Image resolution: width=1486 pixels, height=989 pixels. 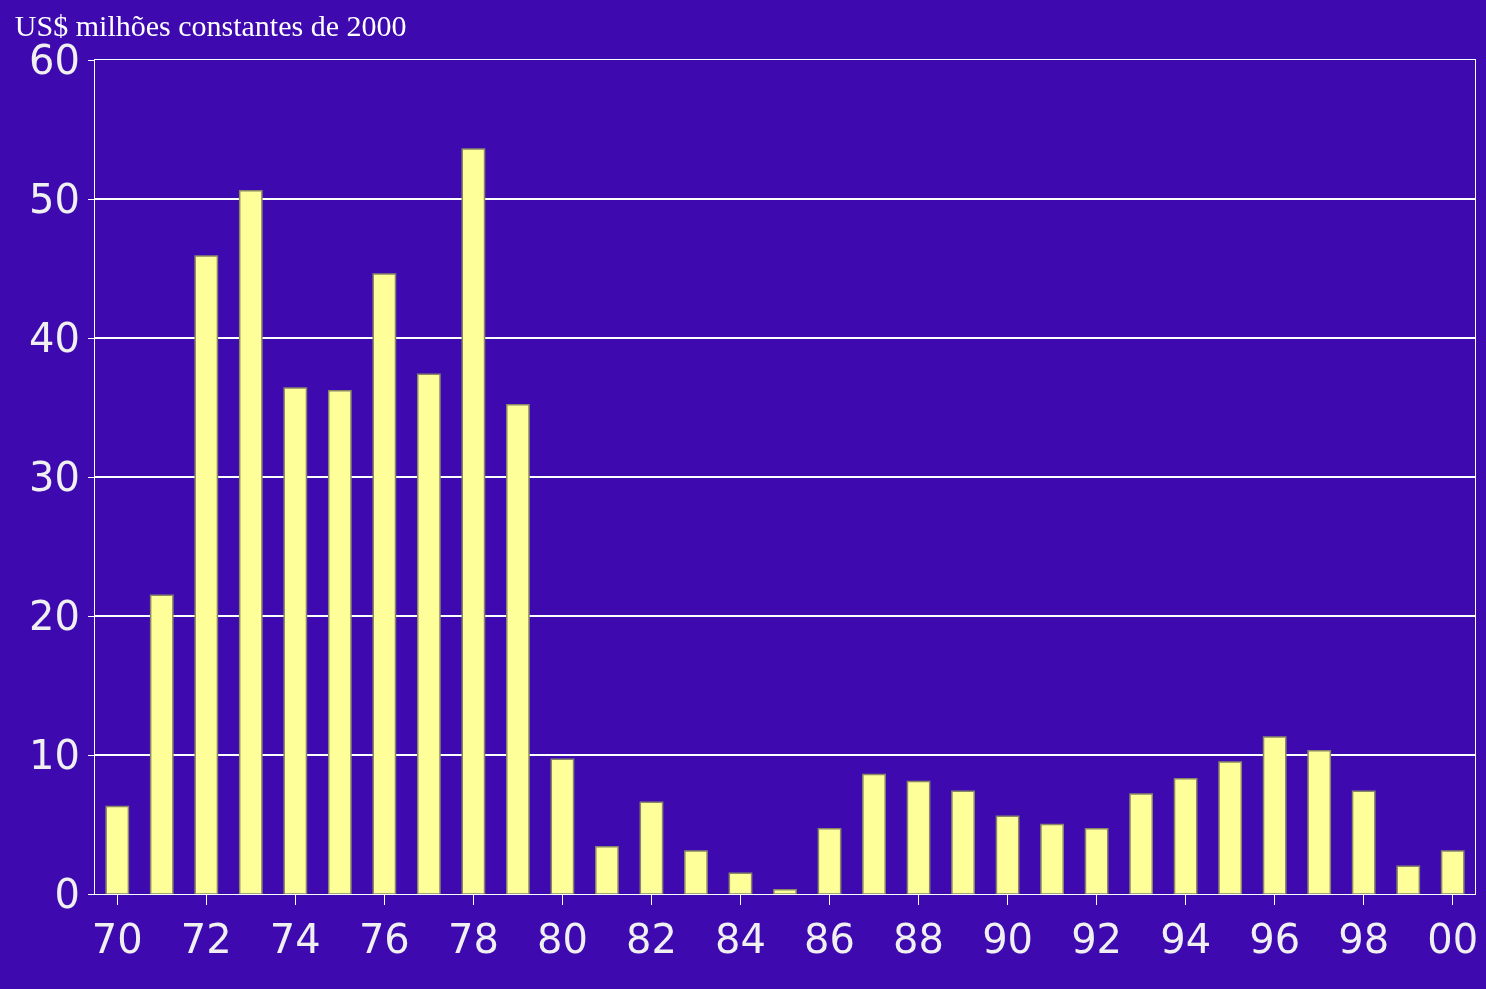 I want to click on x-tick-label: 86, so click(x=829, y=939).